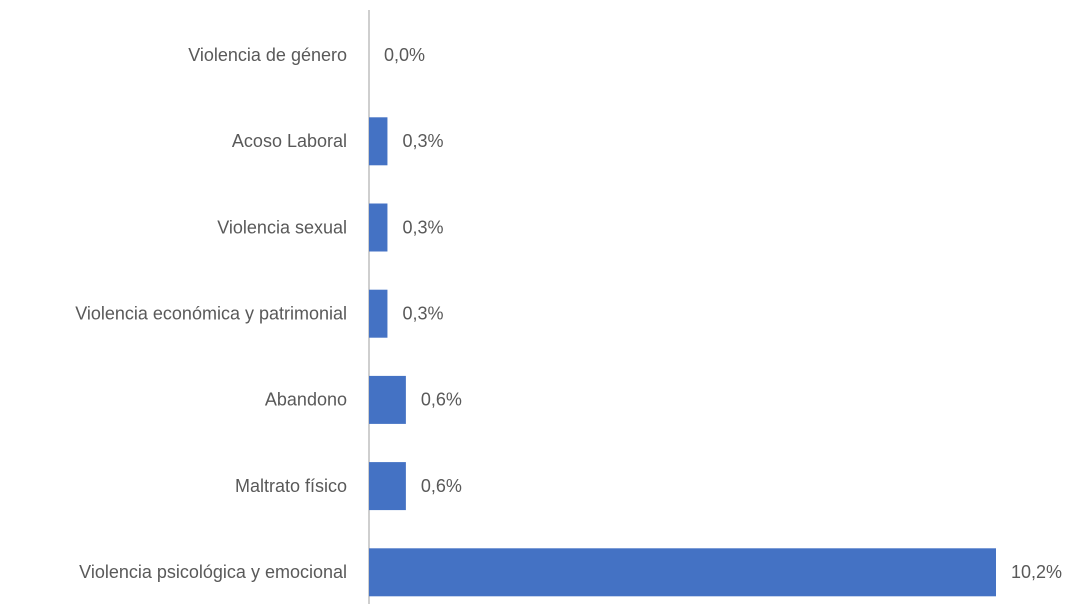  I want to click on category-label: Violencia de género, so click(267, 55).